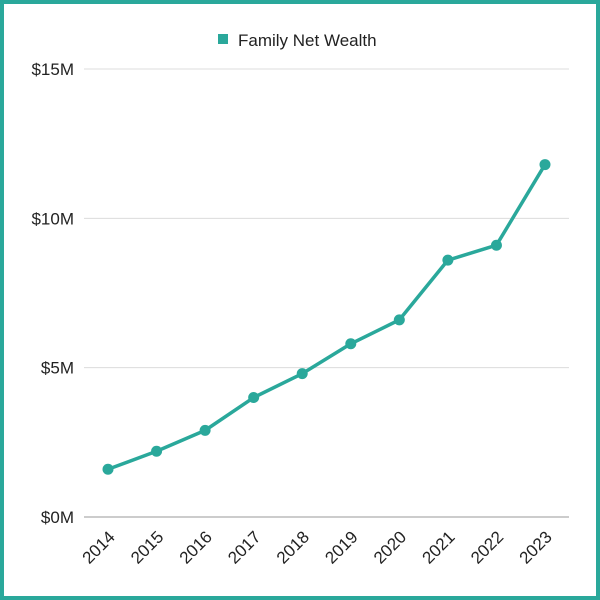  I want to click on x-tick-label: 2018, so click(293, 547).